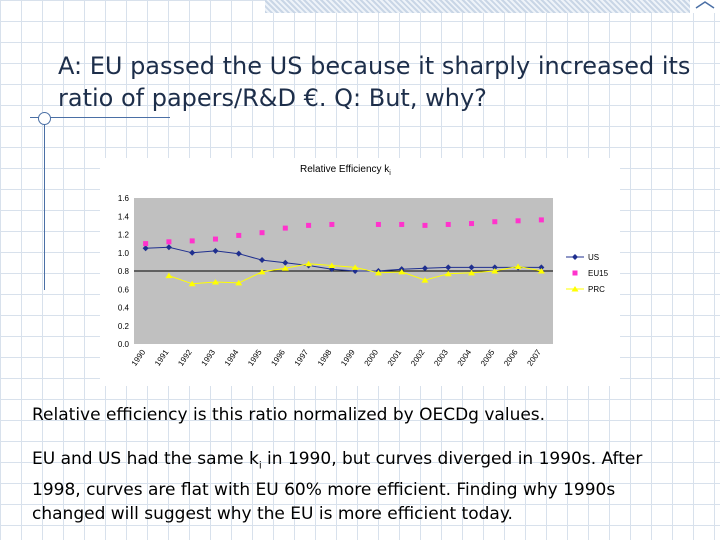 The width and height of the screenshot is (720, 540). What do you see at coordinates (260, 466) in the screenshot?
I see `body-text-2-sub: i` at bounding box center [260, 466].